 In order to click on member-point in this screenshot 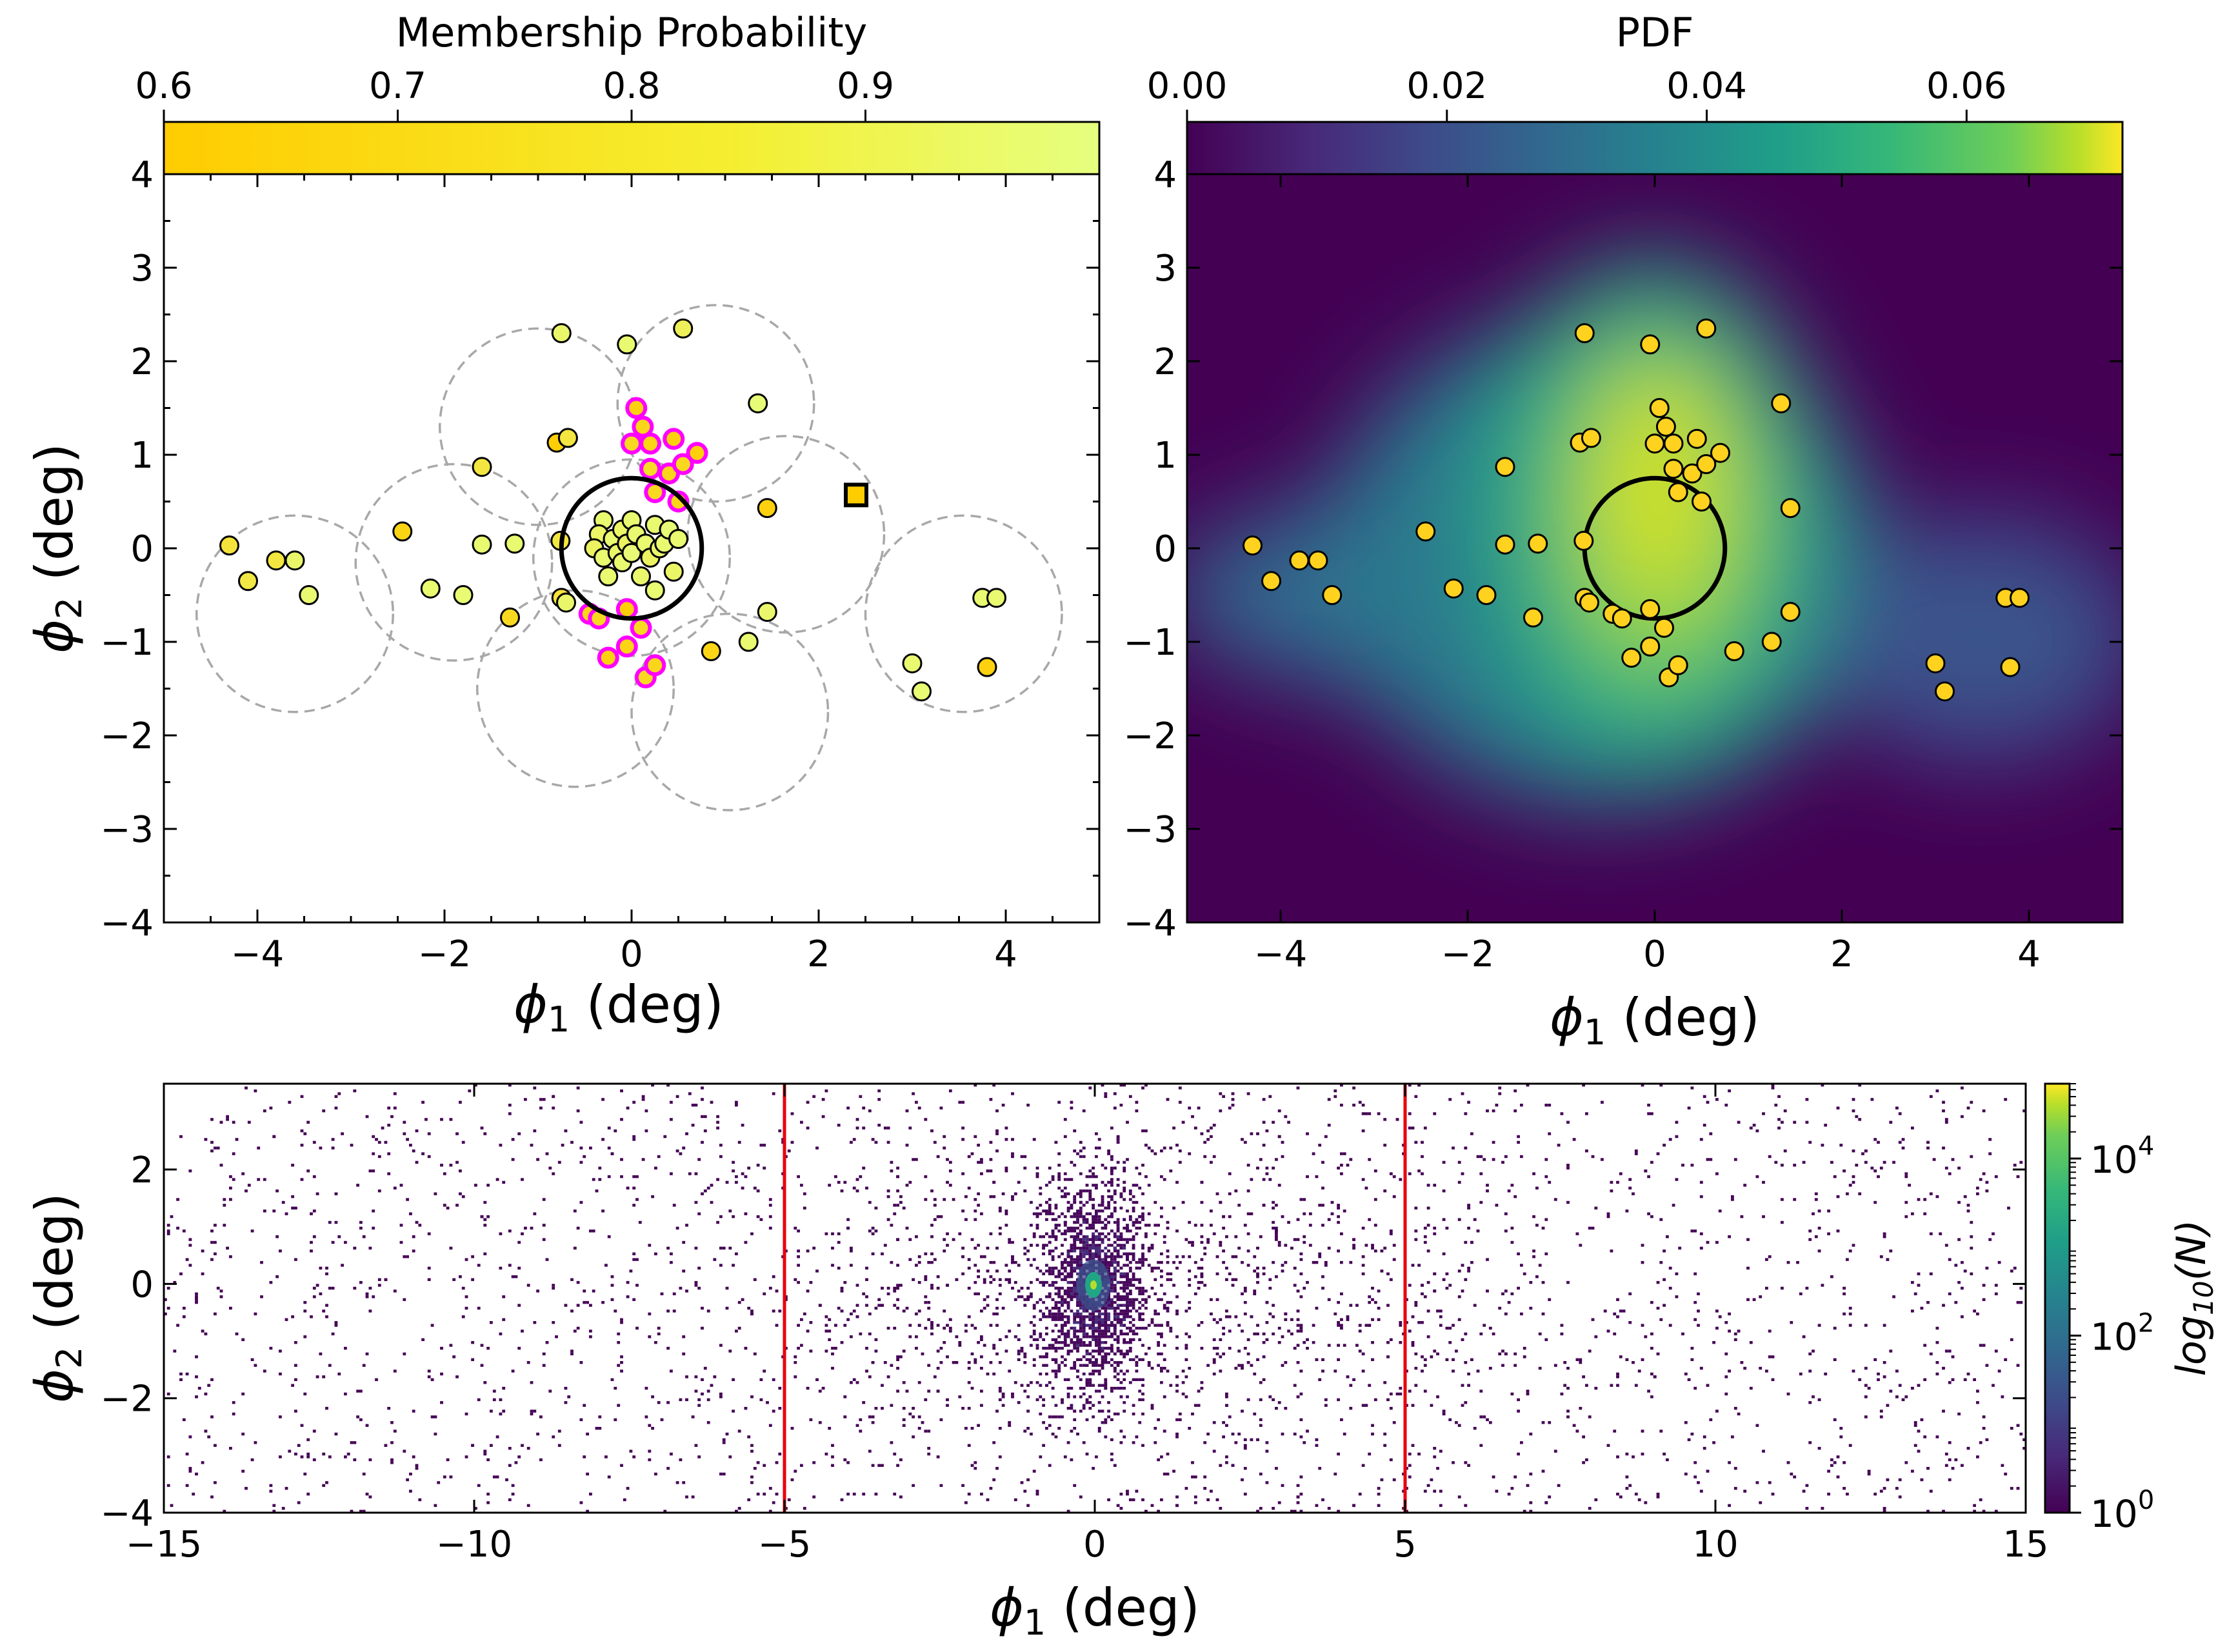, I will do `click(276, 560)`.